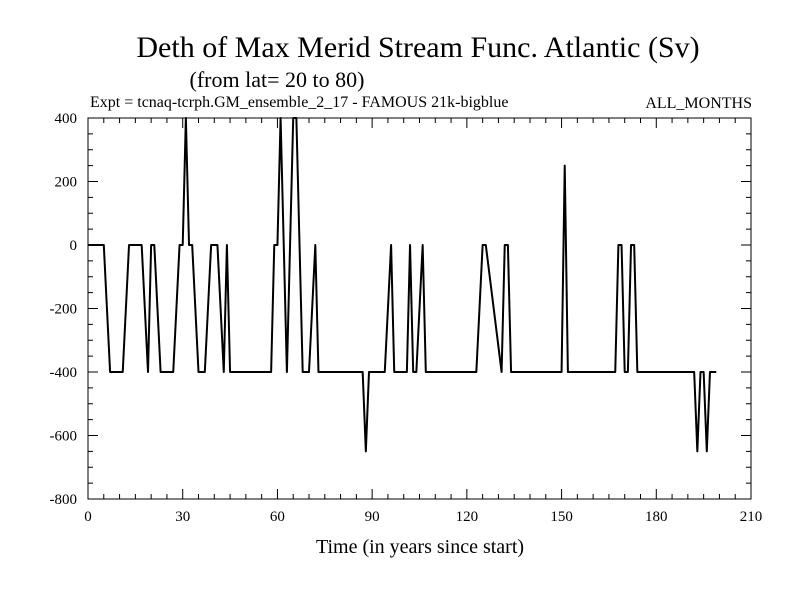 The image size is (800, 600). I want to click on chart-subtitle: (from lat= 20 to 80), so click(277, 79).